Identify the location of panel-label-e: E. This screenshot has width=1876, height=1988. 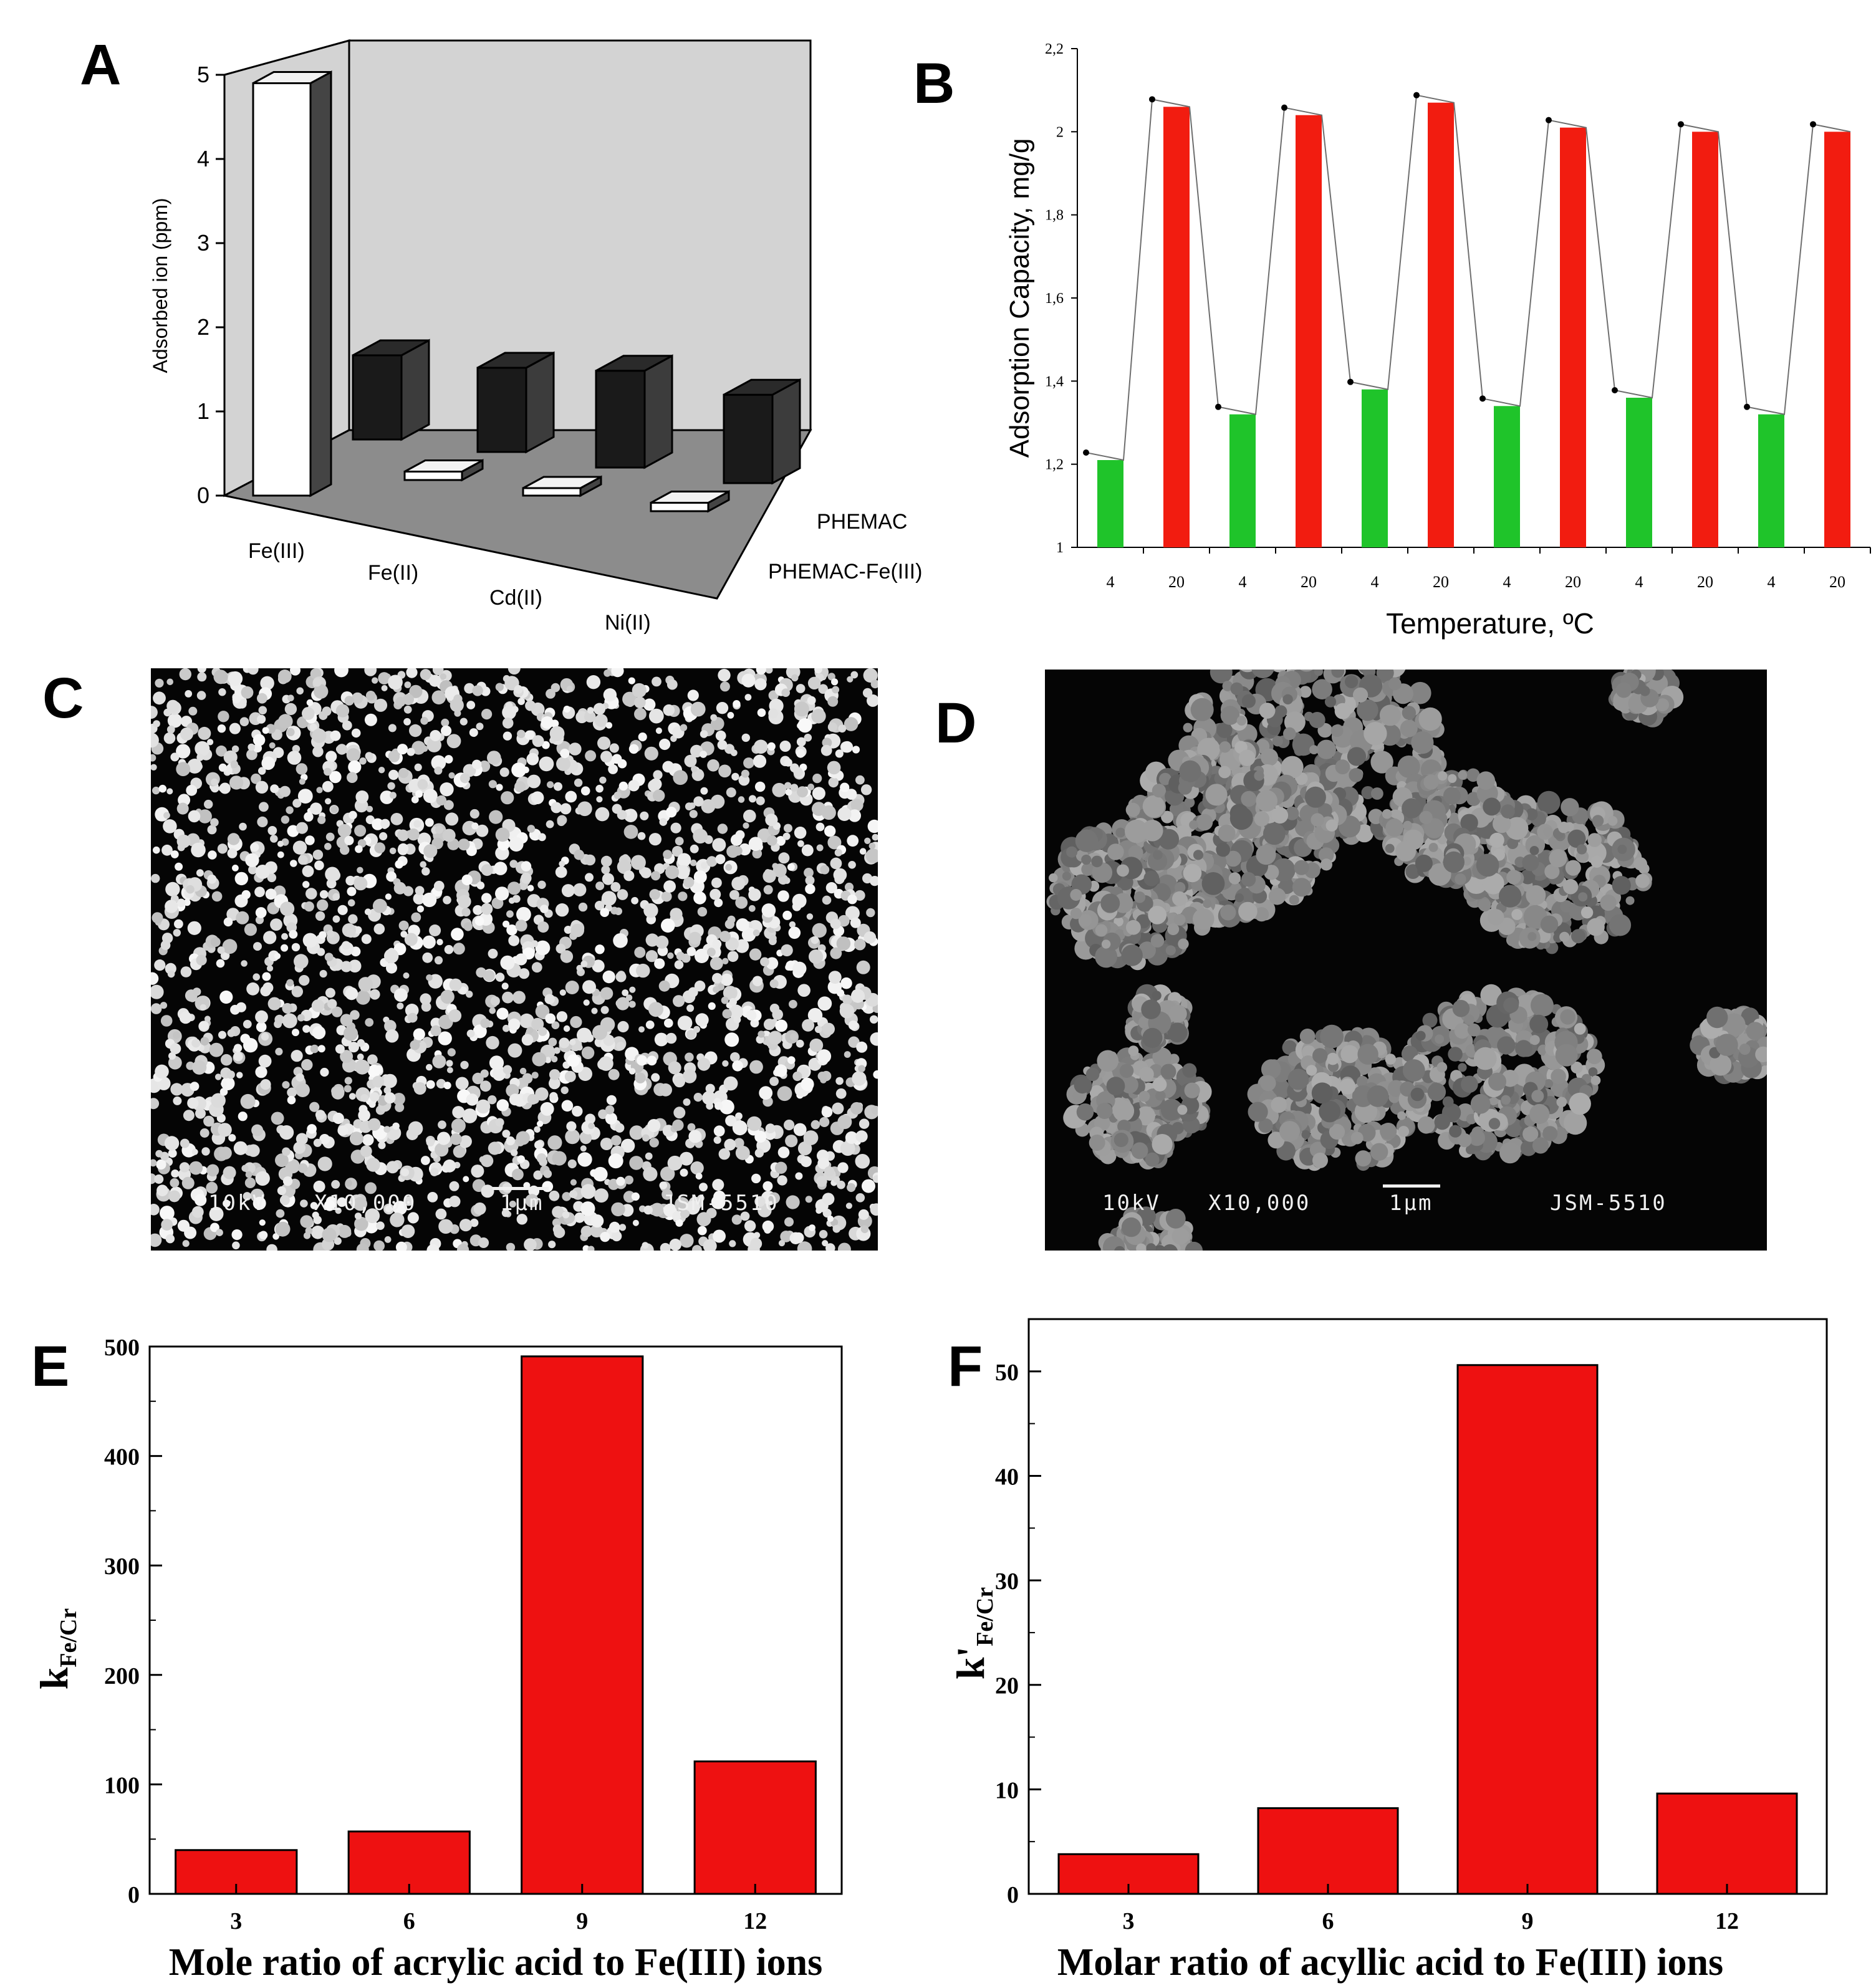
(50, 1366).